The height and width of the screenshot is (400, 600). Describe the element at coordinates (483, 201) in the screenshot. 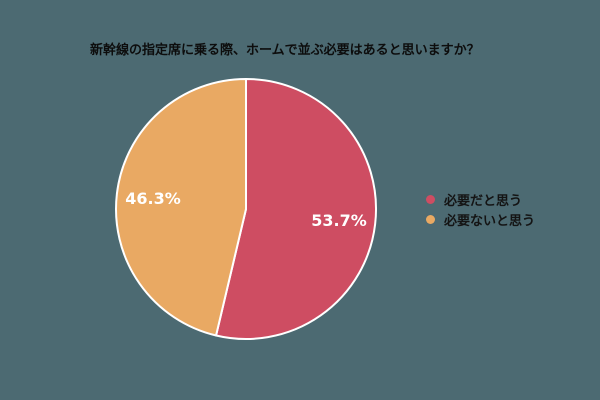

I see `legend-label: 必要だと思う` at that location.